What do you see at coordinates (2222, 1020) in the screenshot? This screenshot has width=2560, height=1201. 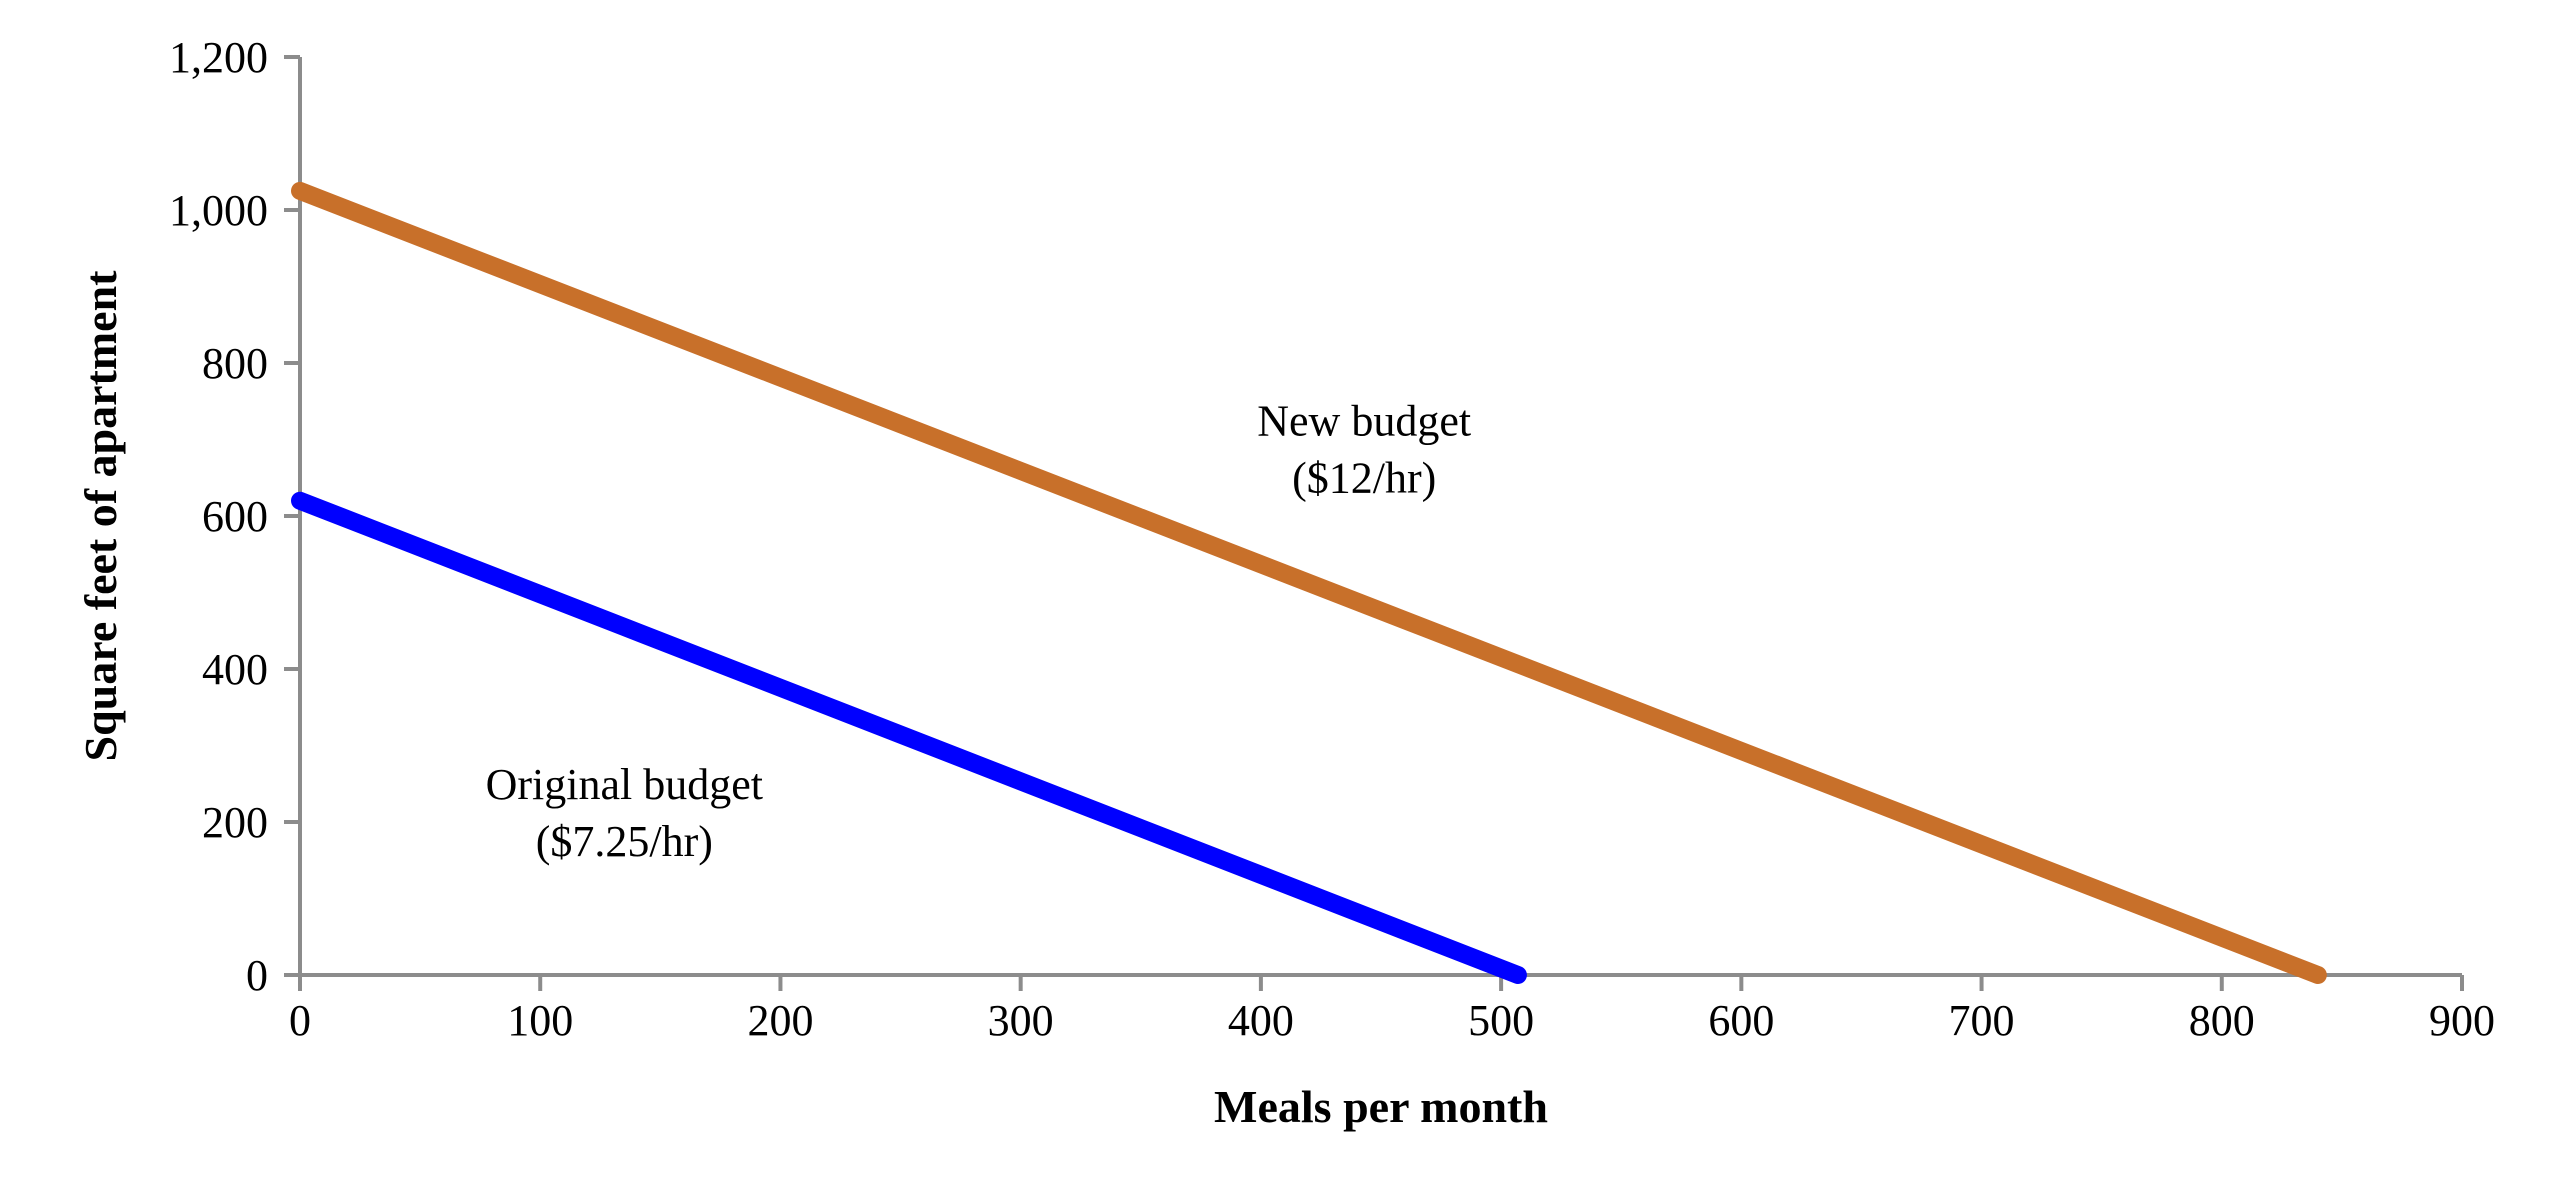 I see `x-tick-label: 800` at bounding box center [2222, 1020].